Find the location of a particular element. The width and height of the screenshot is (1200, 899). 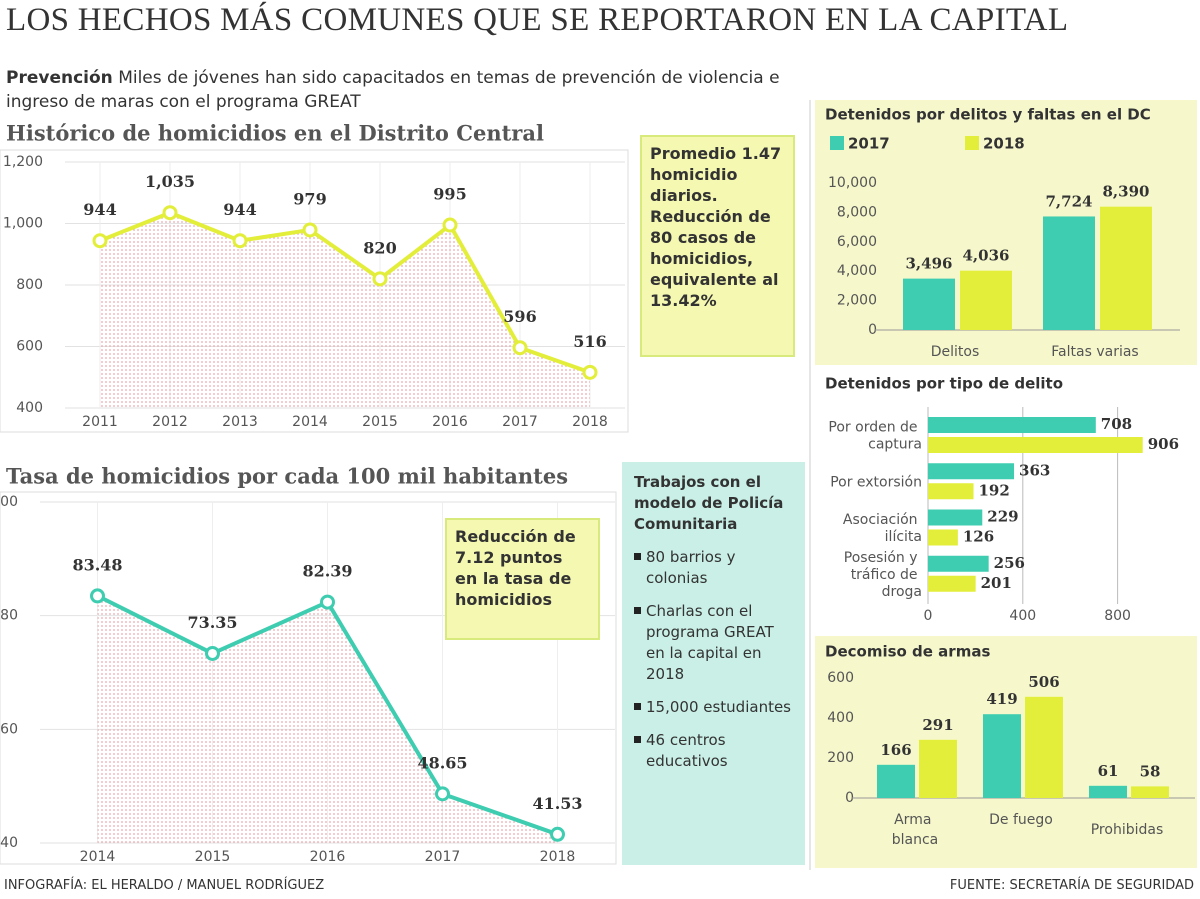

y-tick-label: 800 is located at coordinates (29, 285).